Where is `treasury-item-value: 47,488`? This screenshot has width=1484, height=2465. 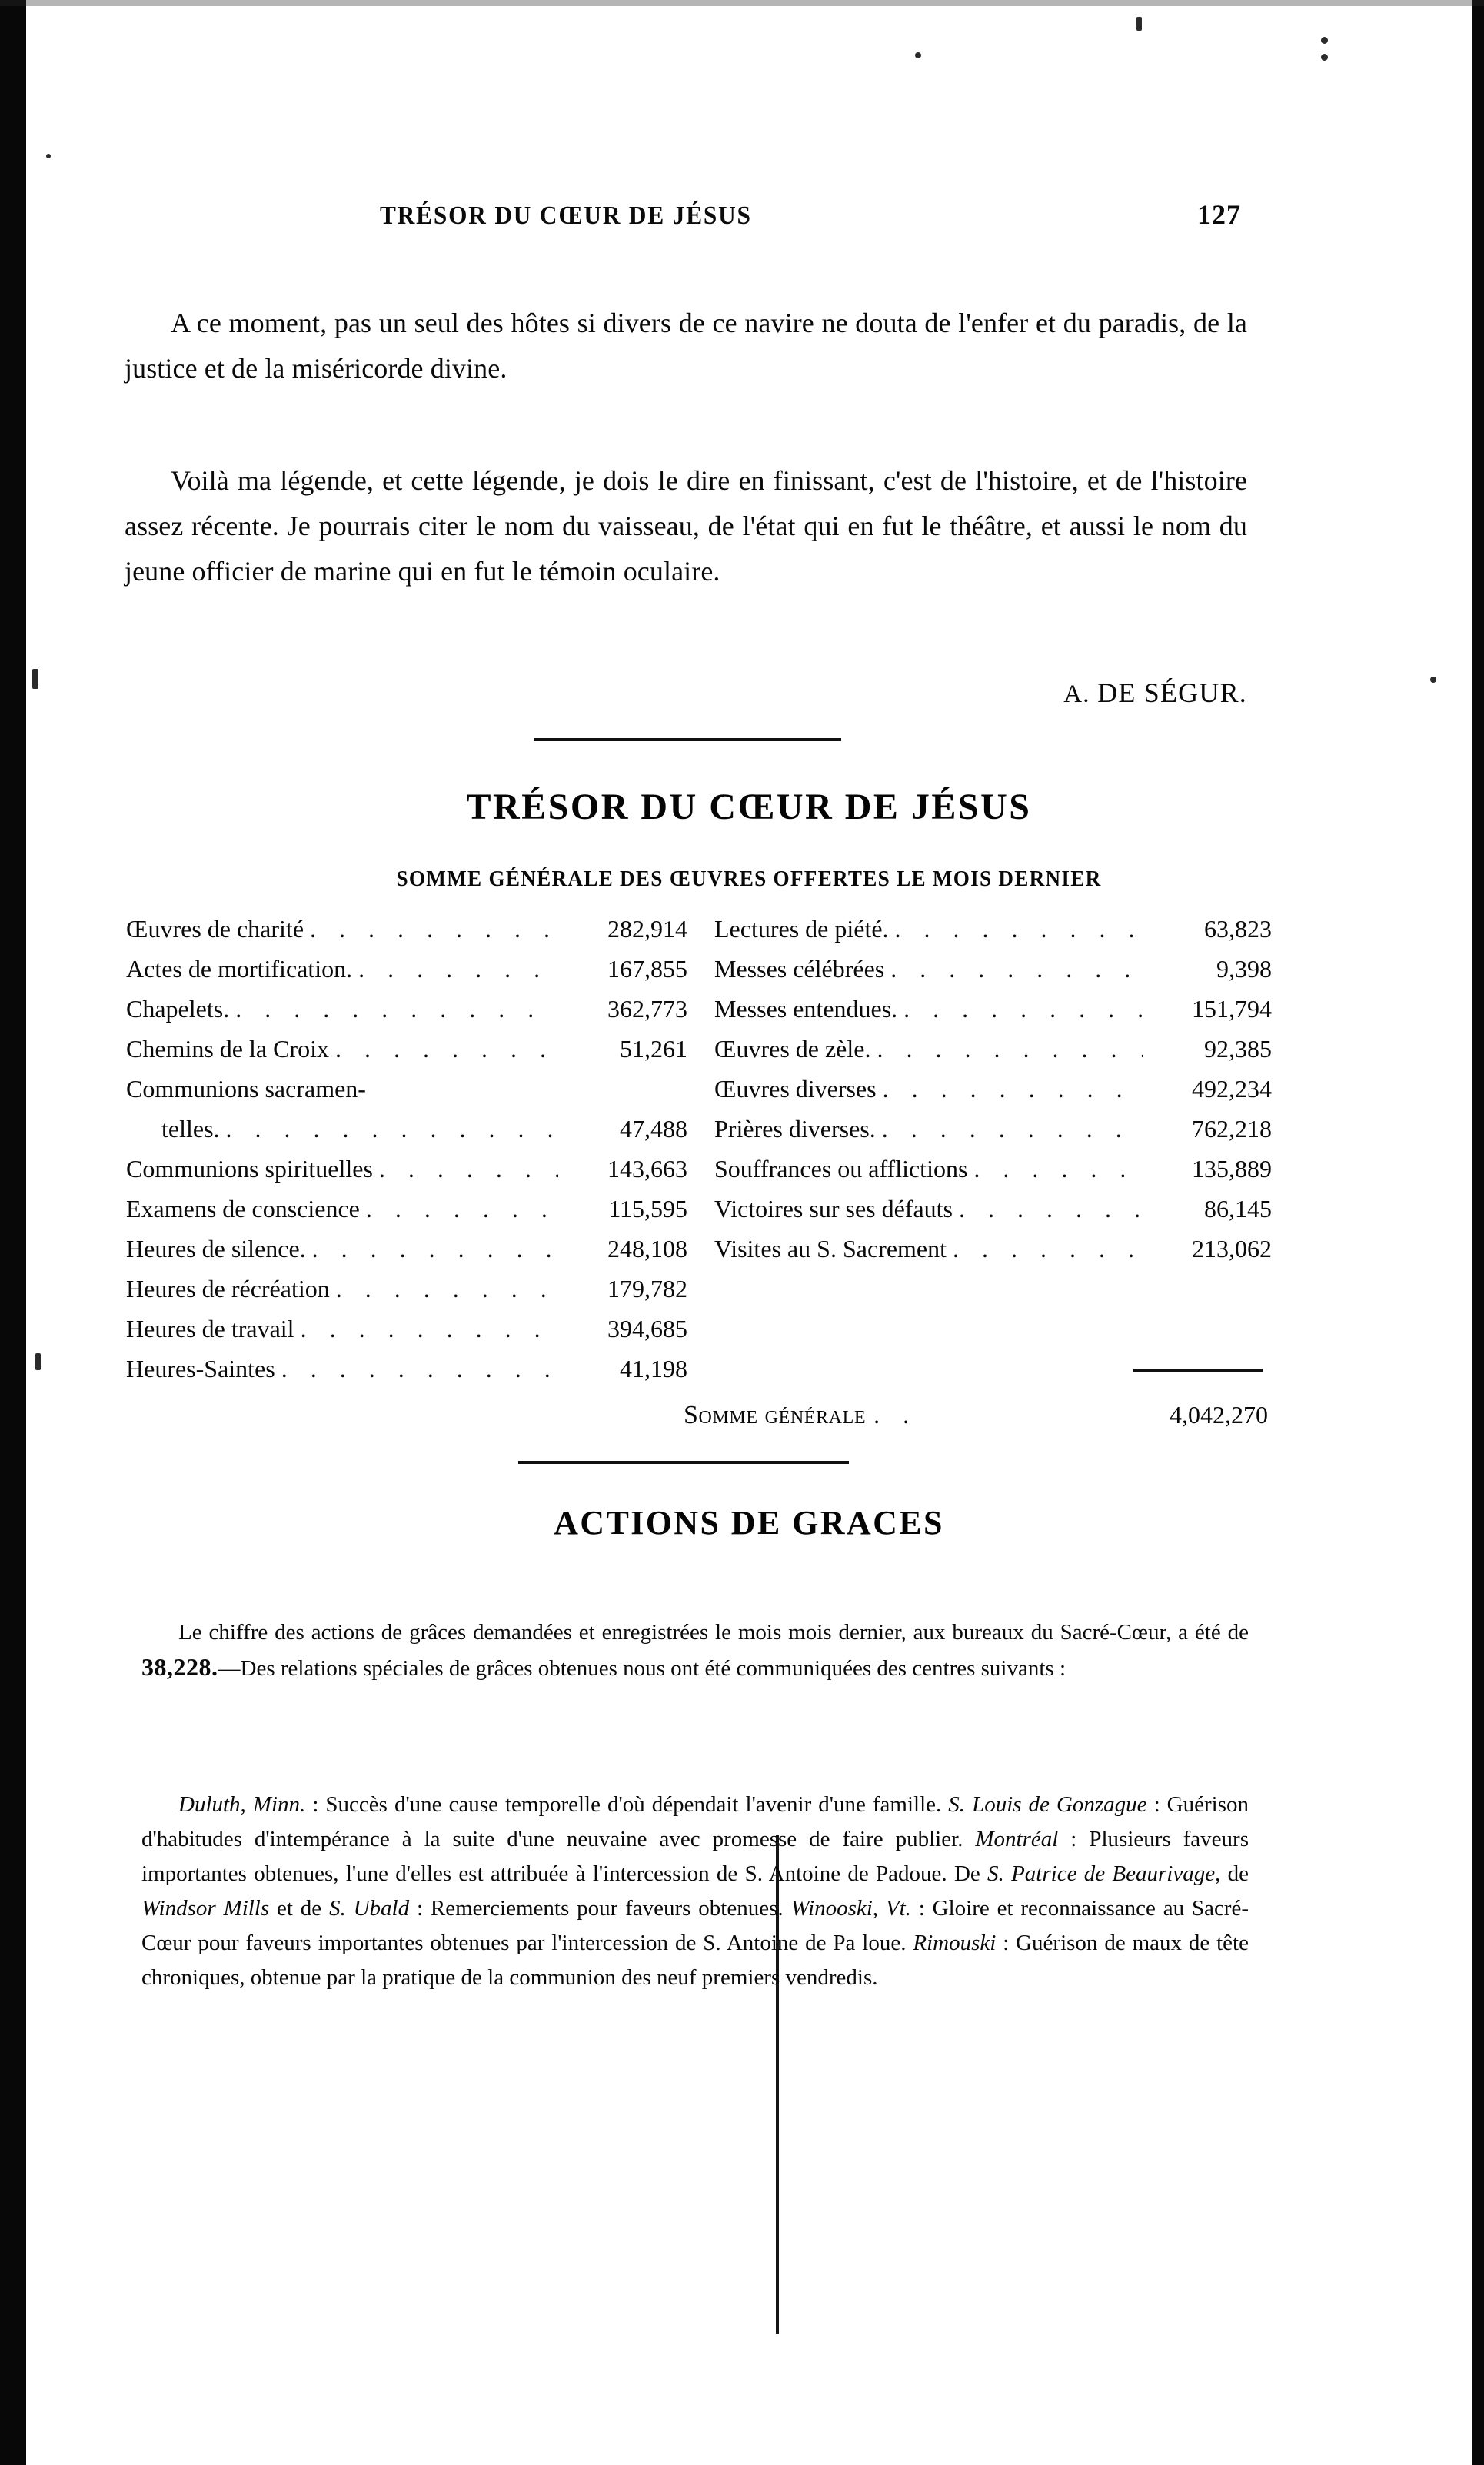
treasury-item-value: 47,488 is located at coordinates (654, 1129).